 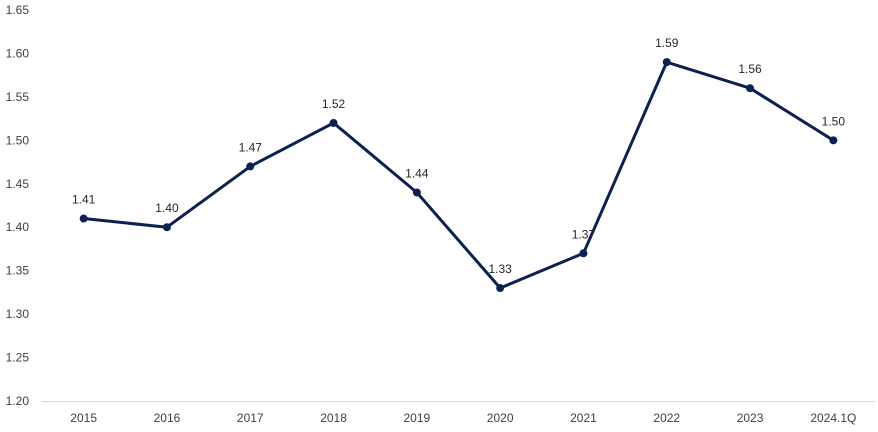 What do you see at coordinates (750, 418) in the screenshot?
I see `x-tick-label: 2023` at bounding box center [750, 418].